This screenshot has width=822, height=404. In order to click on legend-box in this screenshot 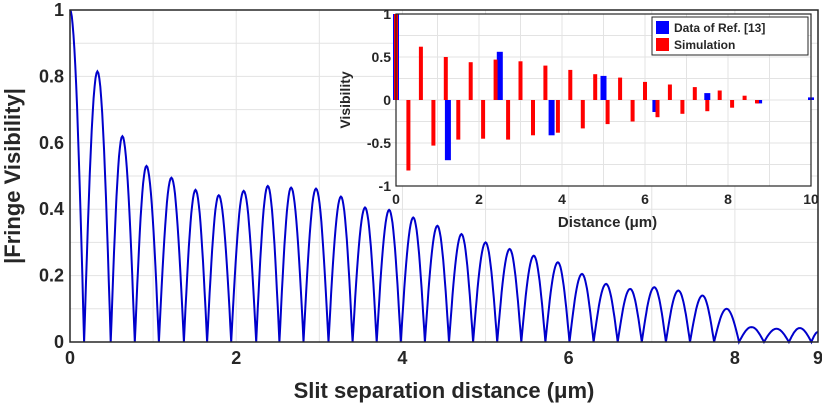, I will do `click(730, 36)`.